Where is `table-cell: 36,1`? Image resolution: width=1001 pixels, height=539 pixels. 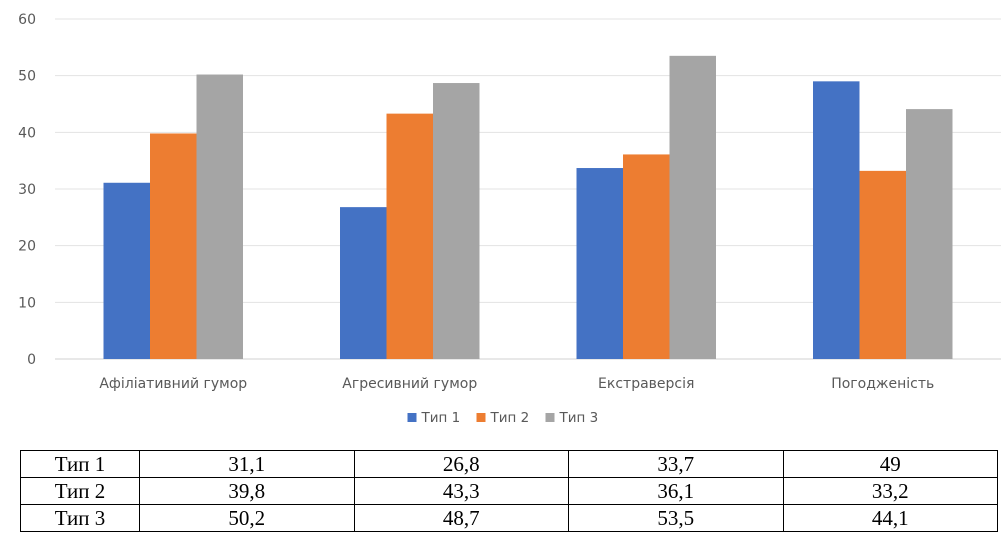 table-cell: 36,1 is located at coordinates (676, 491).